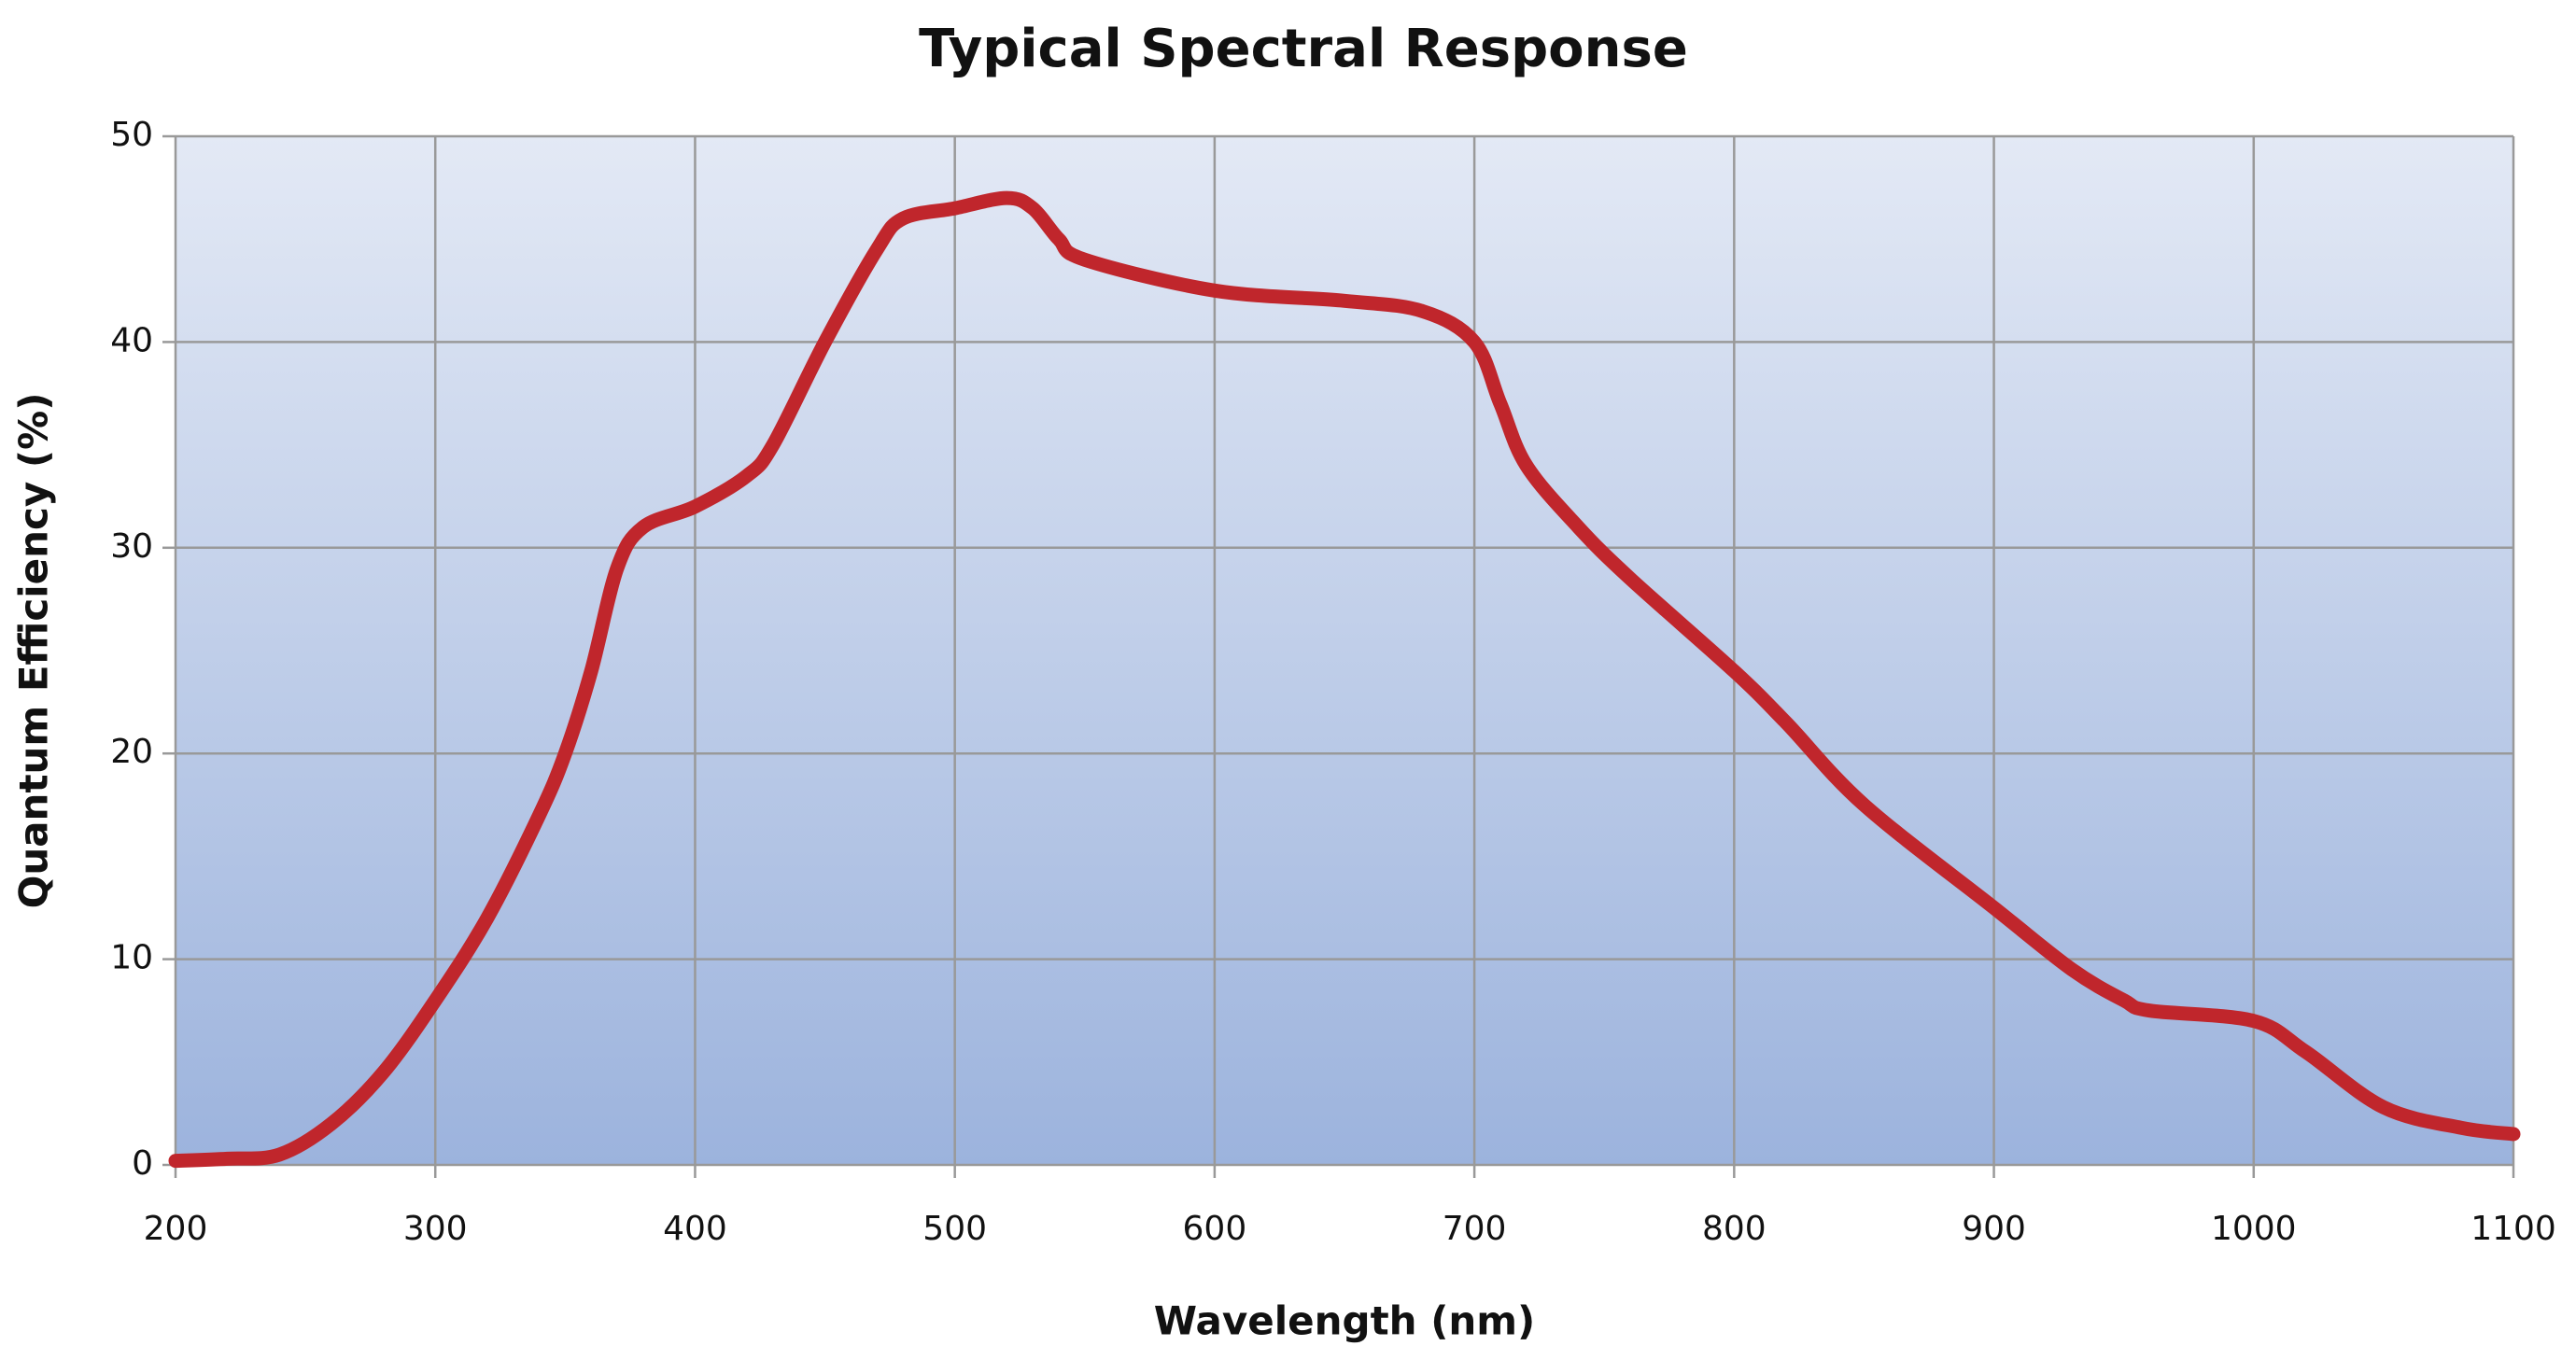 Image resolution: width=2576 pixels, height=1360 pixels. What do you see at coordinates (1734, 1229) in the screenshot?
I see `x-tick-label: 800` at bounding box center [1734, 1229].